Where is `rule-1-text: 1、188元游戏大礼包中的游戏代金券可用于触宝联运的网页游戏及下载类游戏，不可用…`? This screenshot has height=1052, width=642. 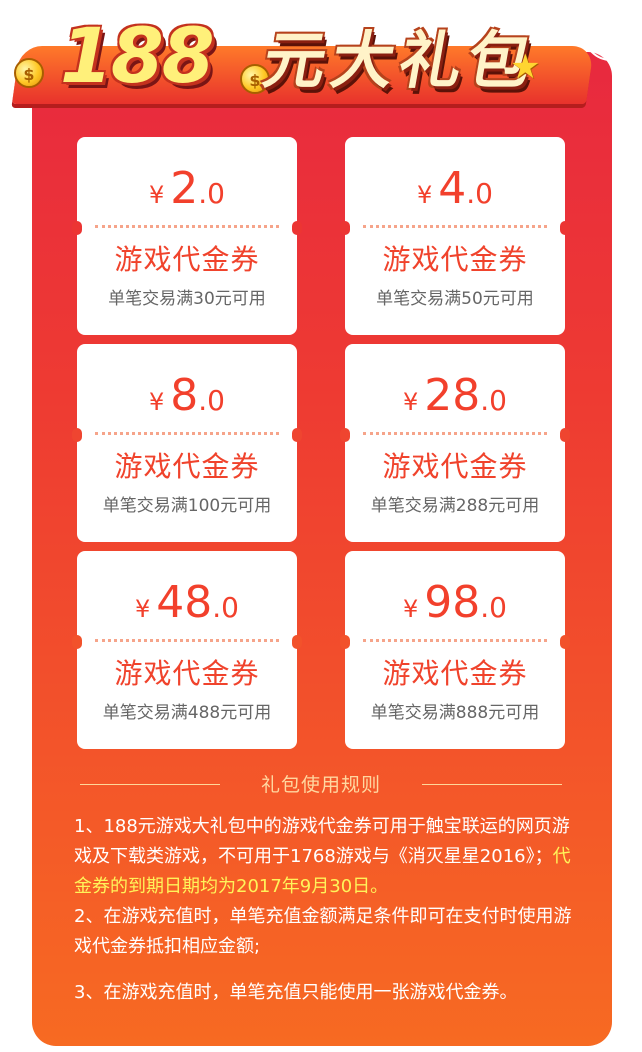
rule-1-text: 1、188元游戏大礼包中的游戏代金券可用于触宝联运的网页游戏及下载类游戏，不可用… is located at coordinates (322, 841).